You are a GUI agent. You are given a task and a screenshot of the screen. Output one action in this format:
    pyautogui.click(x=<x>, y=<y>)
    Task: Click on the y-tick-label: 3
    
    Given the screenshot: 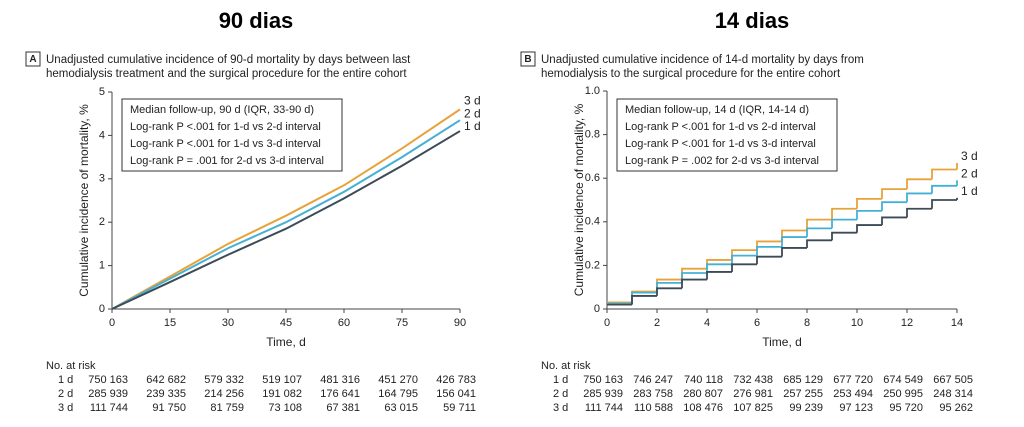 What is the action you would take?
    pyautogui.click(x=102, y=179)
    